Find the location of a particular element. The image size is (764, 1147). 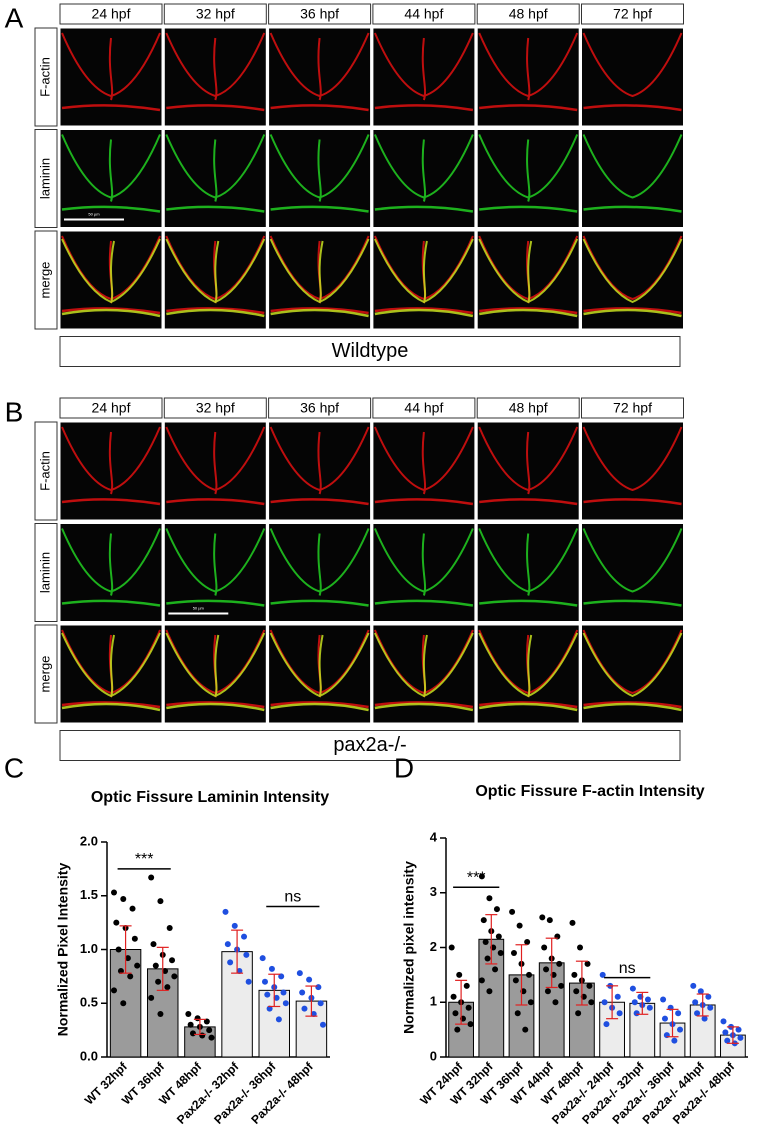

y-axis-label: Normalized pixel intensity is located at coordinates (409, 947).